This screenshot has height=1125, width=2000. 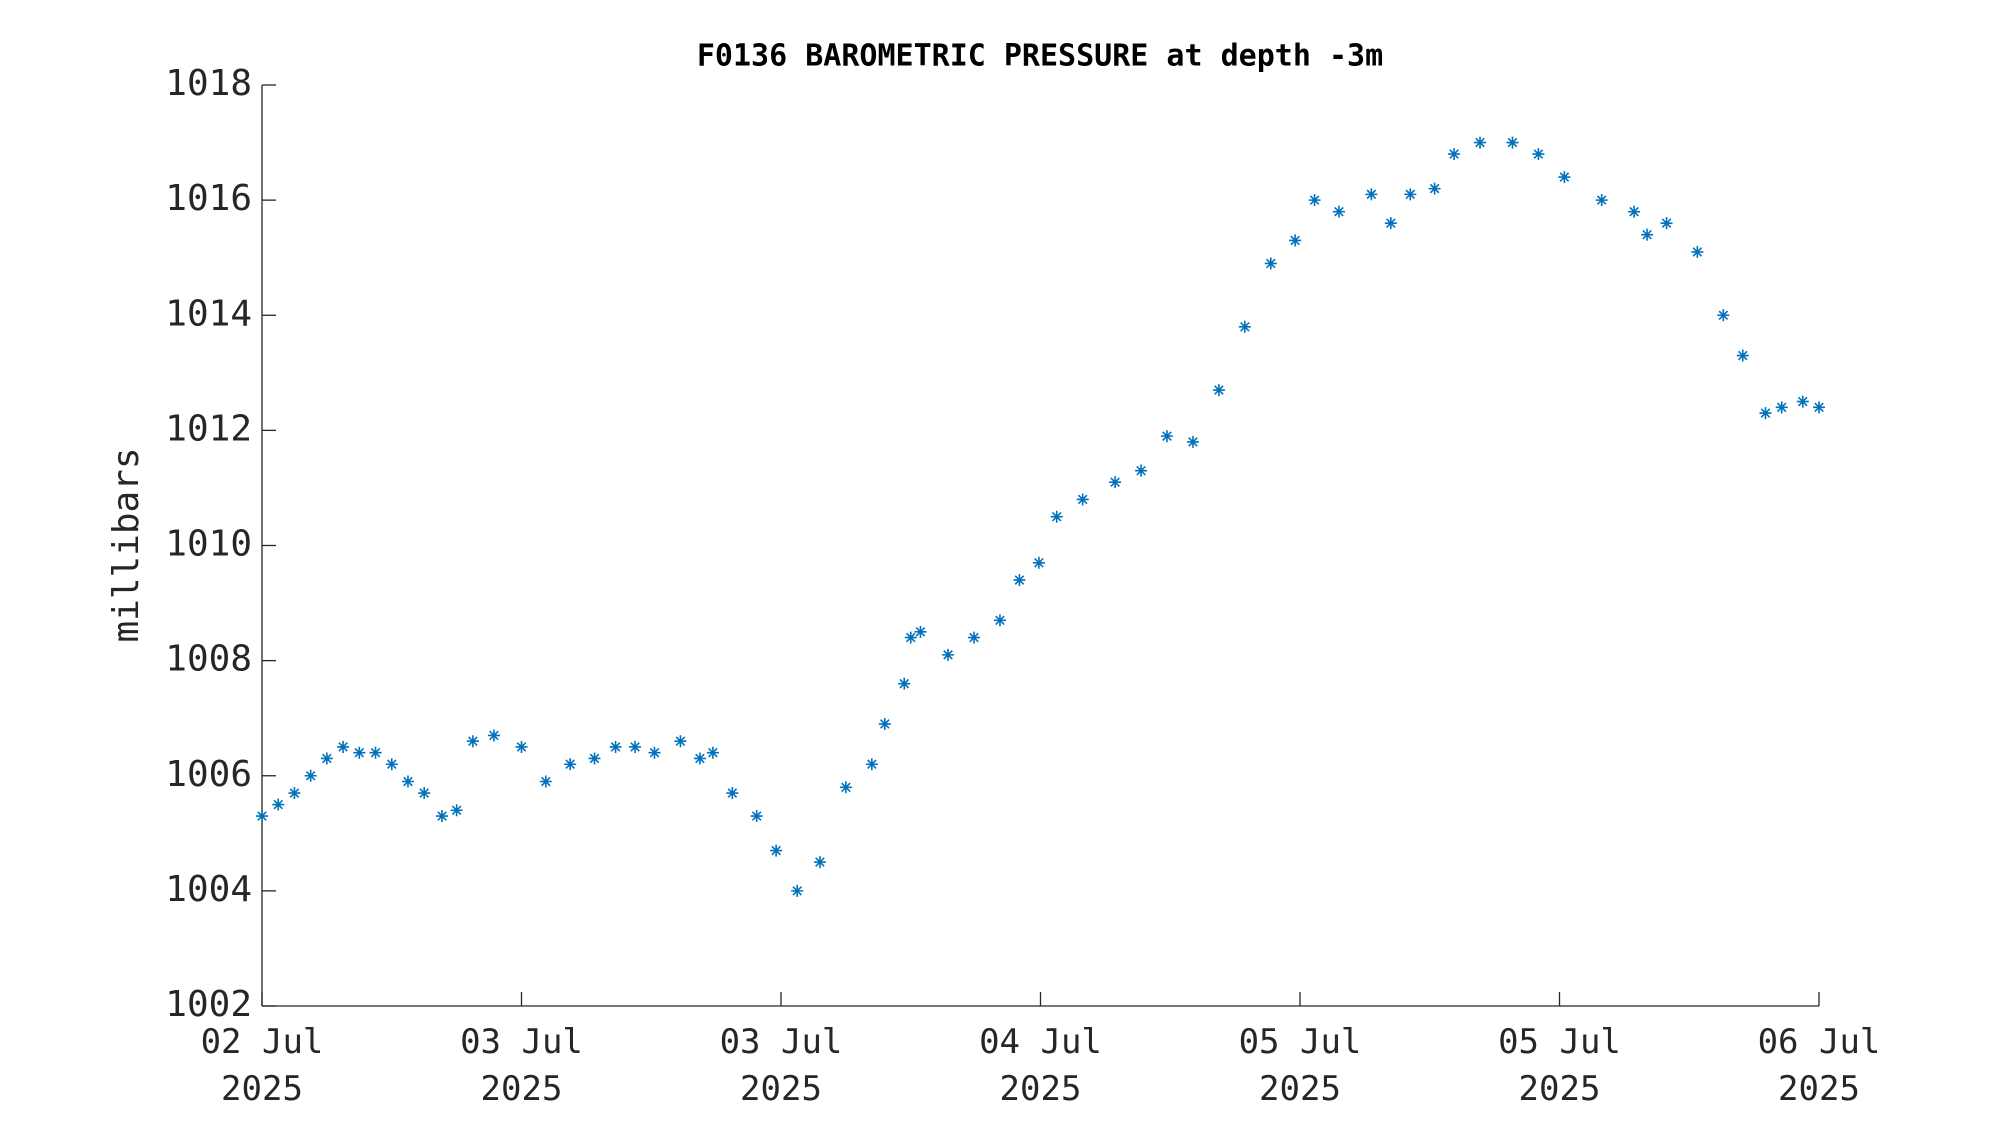 I want to click on x-tick-label: 04 Jul 2025, so click(x=1040, y=1065).